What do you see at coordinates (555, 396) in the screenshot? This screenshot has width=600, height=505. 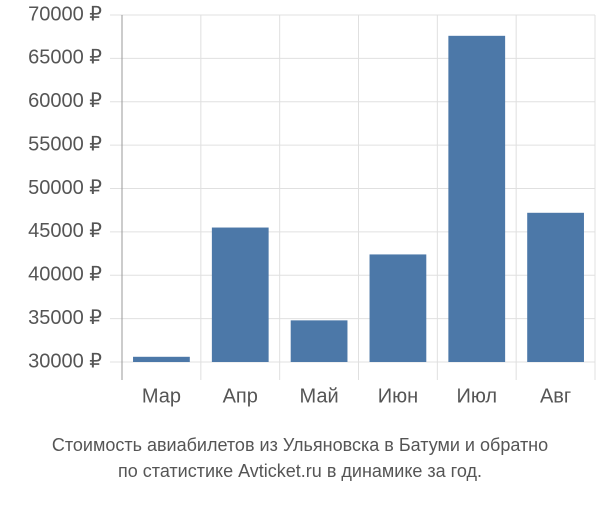 I see `x-tick-label: Авг` at bounding box center [555, 396].